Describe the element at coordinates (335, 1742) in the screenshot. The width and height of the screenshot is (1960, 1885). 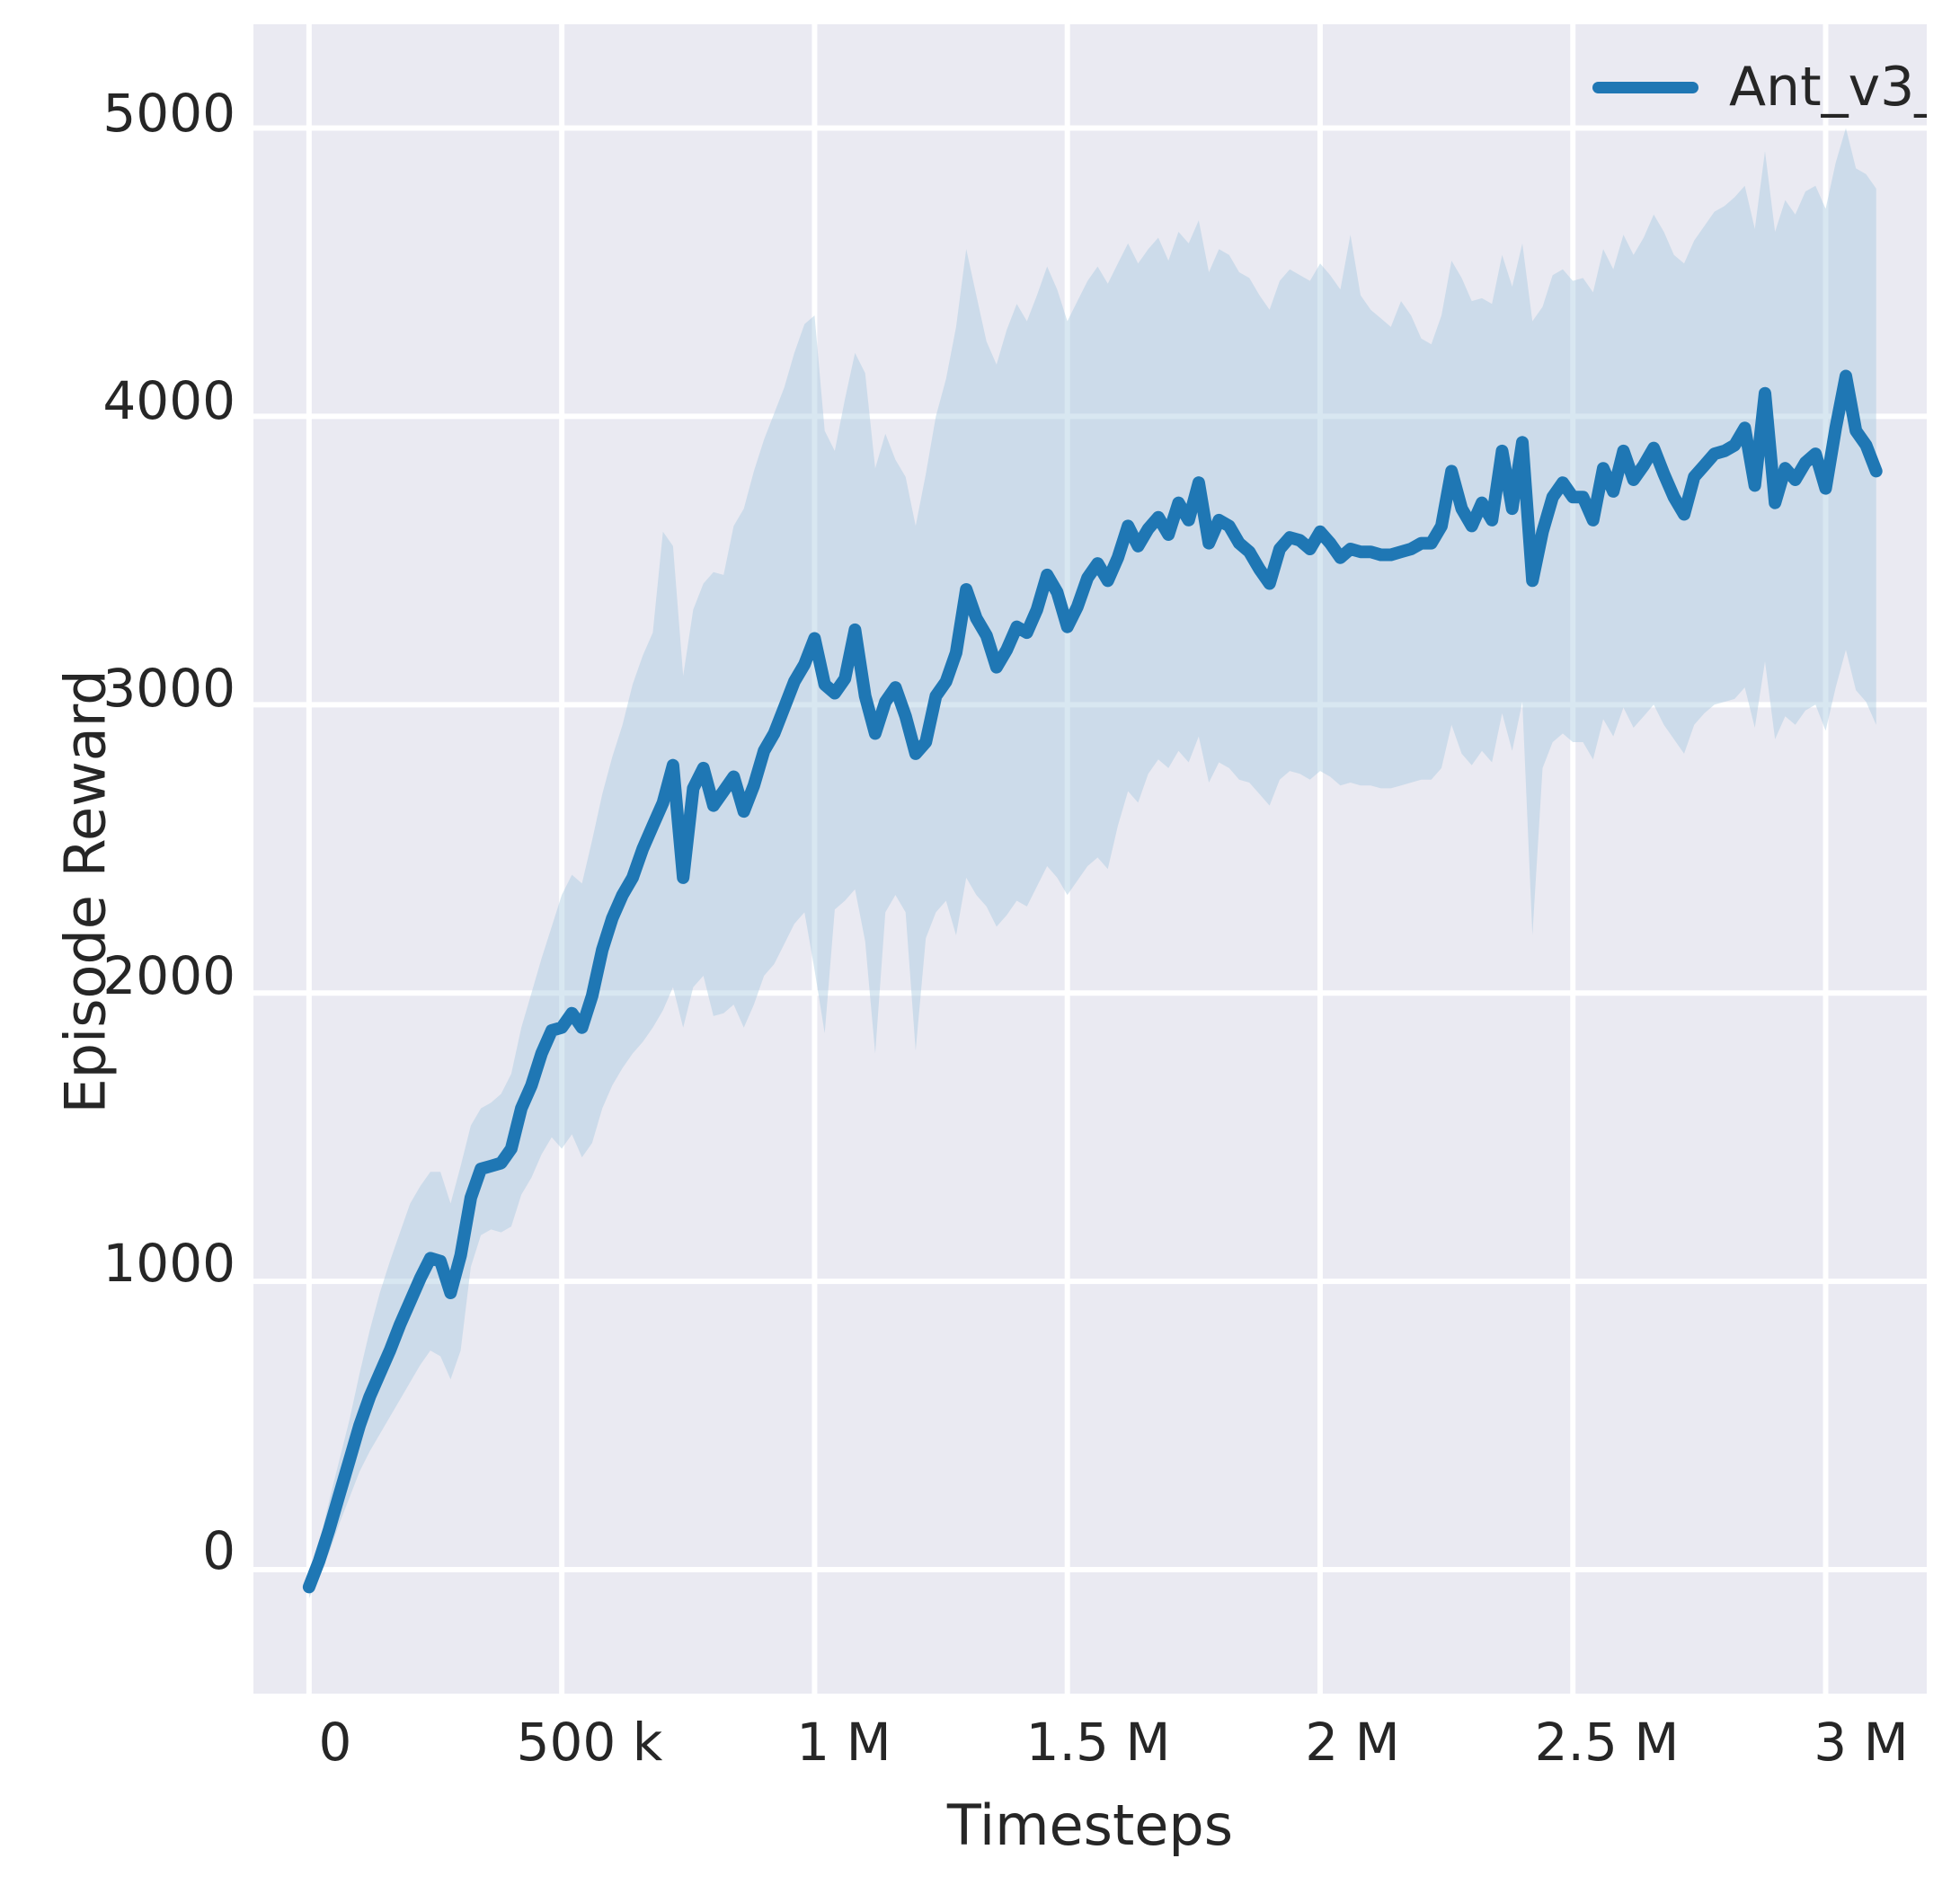
I see `x-tick-label: 0` at that location.